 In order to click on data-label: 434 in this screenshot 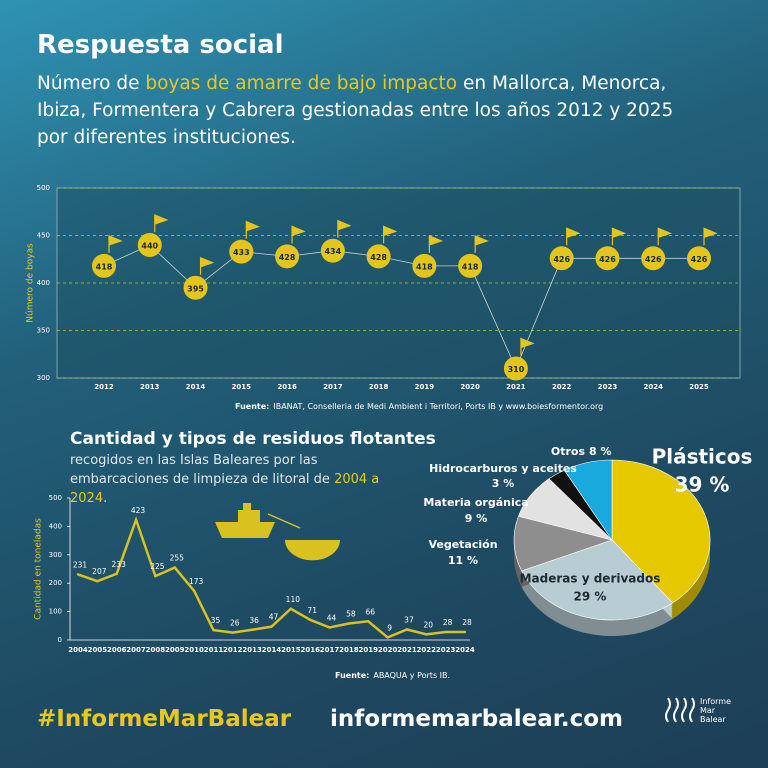, I will do `click(332, 251)`.